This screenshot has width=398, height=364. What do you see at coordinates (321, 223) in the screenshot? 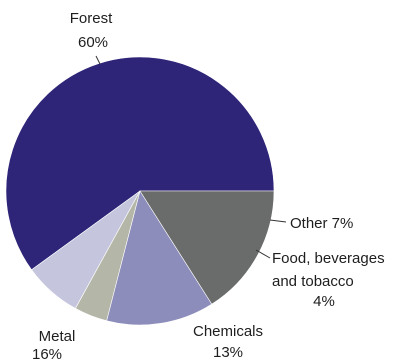
I see `other-label: Other 7%` at bounding box center [321, 223].